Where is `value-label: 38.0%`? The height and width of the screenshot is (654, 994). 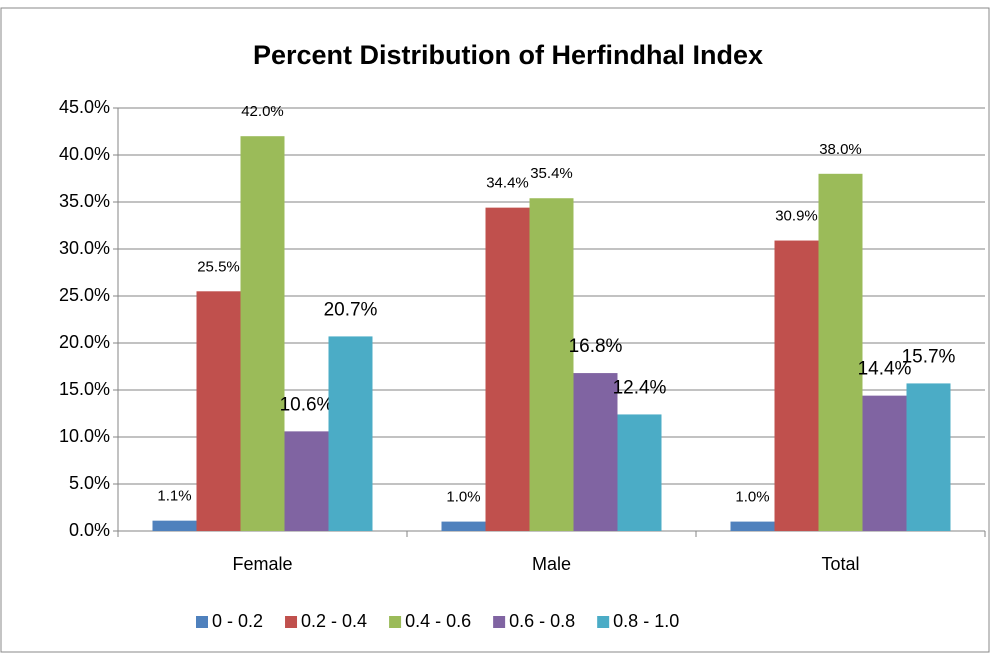
value-label: 38.0% is located at coordinates (840, 149).